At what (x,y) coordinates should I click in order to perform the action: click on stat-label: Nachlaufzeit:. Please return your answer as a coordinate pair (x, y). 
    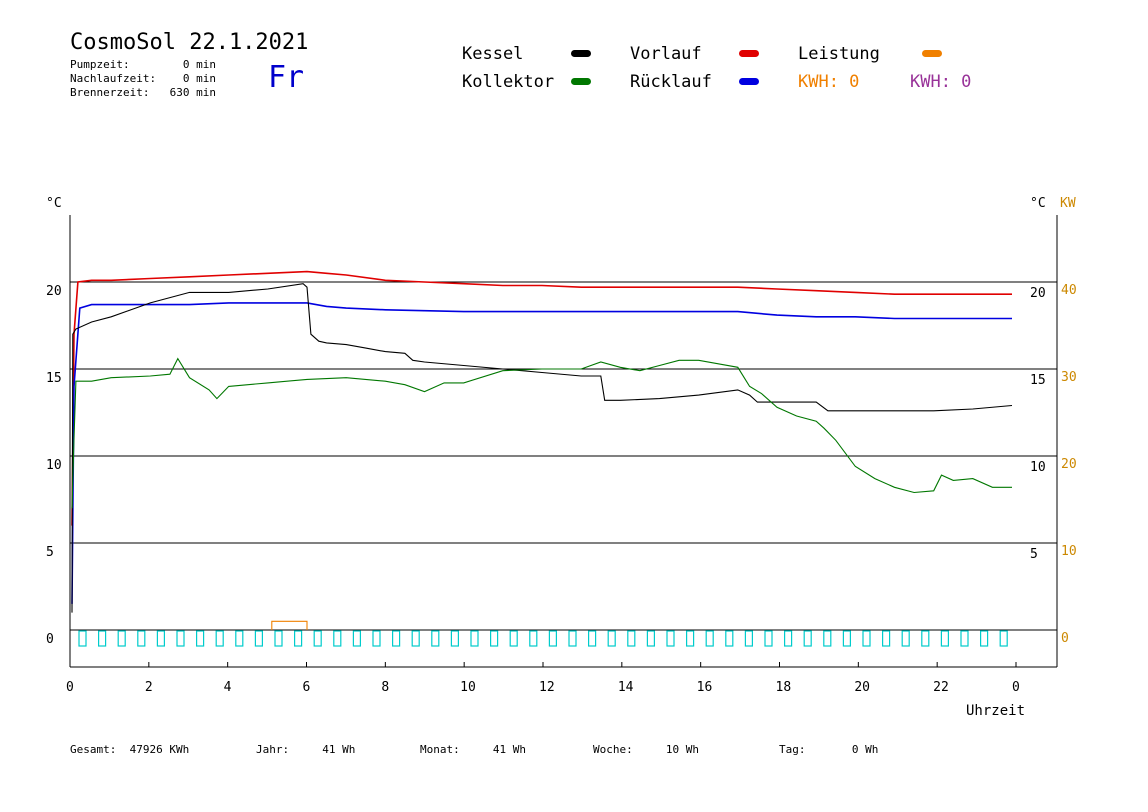
    Looking at the image, I should click on (113, 78).